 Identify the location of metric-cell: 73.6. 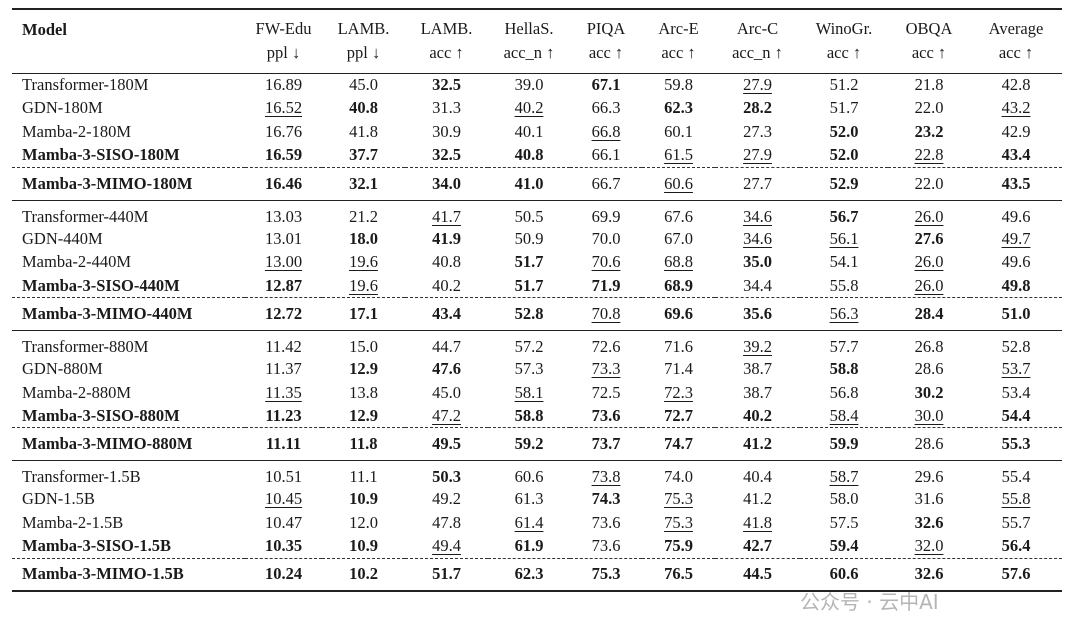
(606, 547).